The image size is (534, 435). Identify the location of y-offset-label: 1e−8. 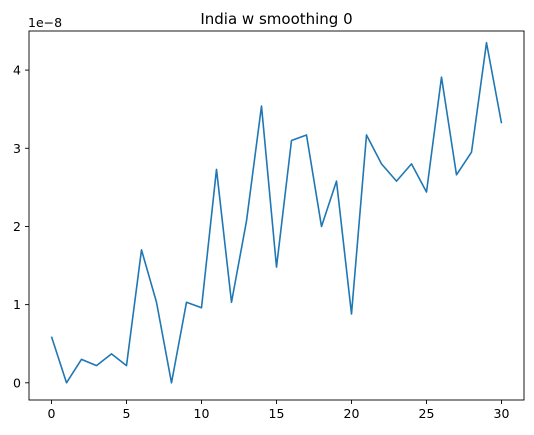
(45, 22).